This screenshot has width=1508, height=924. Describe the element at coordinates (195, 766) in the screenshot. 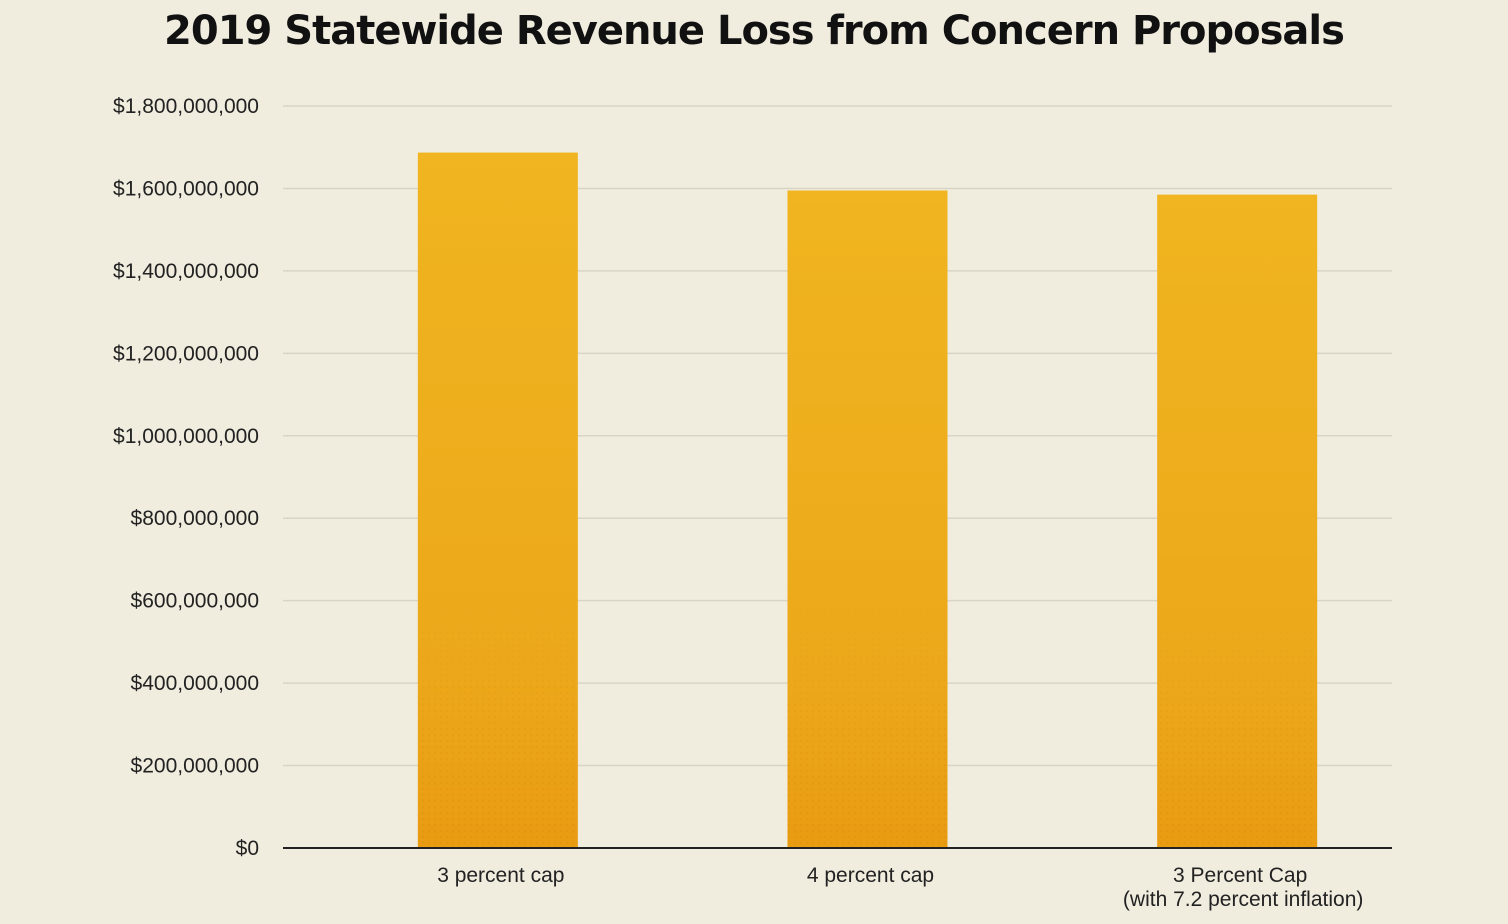

I see `y-tick-label: $200,000,000` at that location.